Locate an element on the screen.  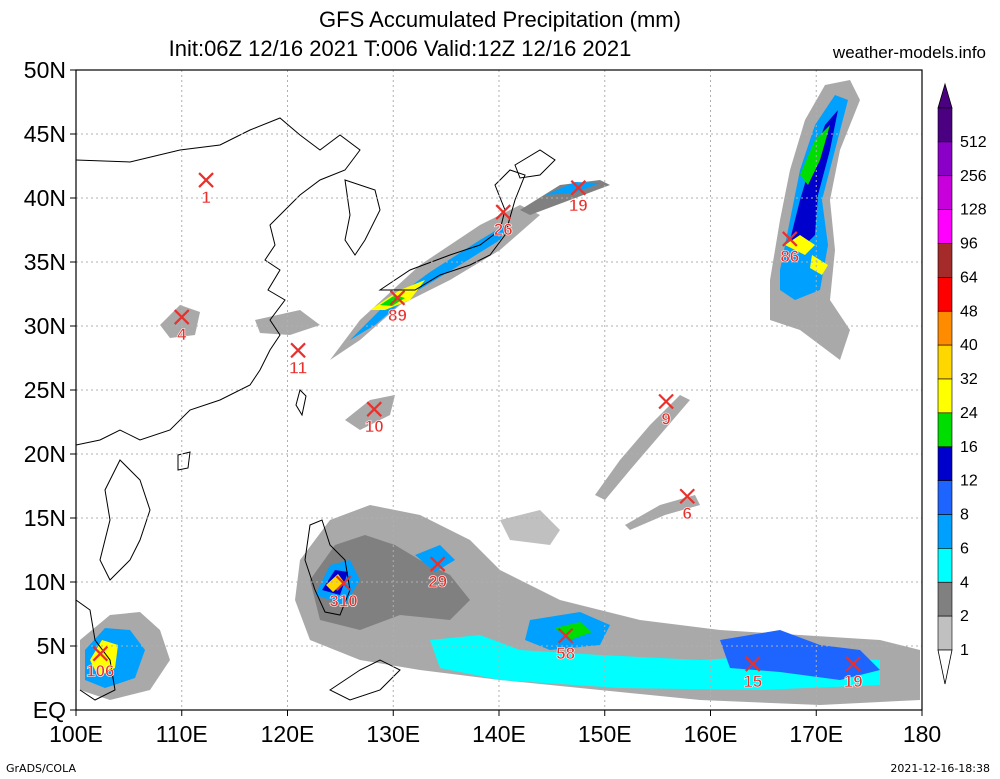
marker-value: 86 is located at coordinates (789, 256).